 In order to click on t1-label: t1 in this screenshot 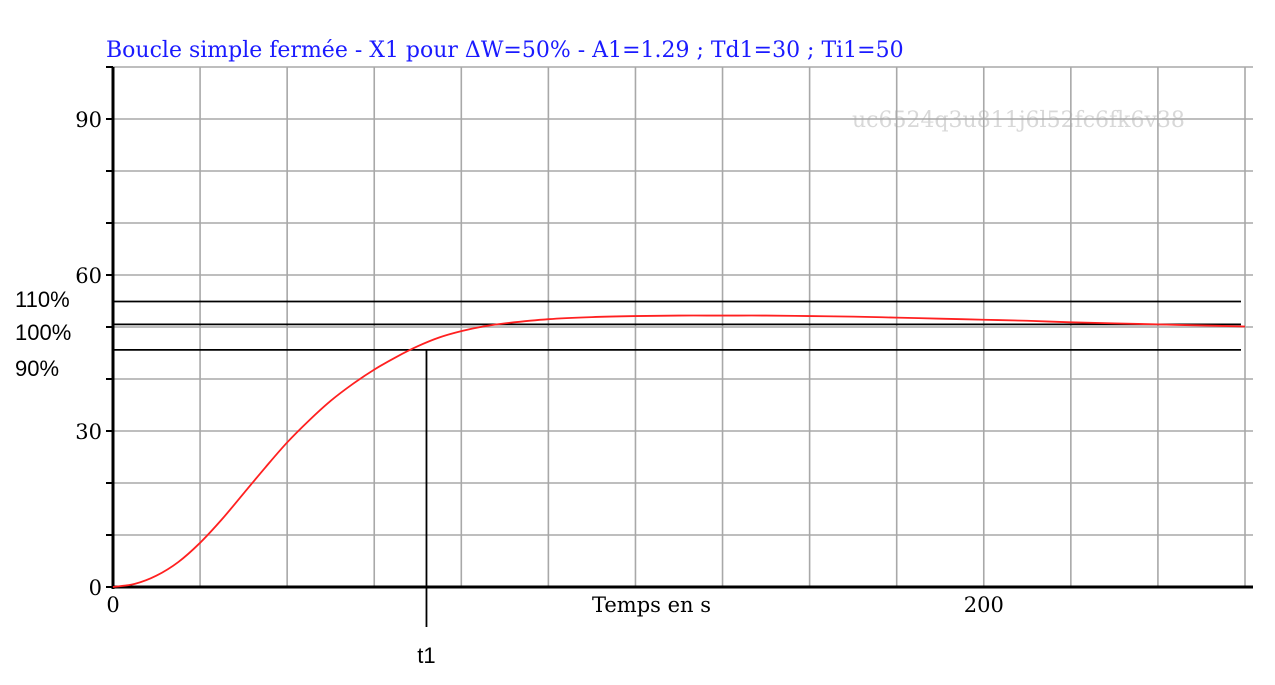, I will do `click(426, 655)`.